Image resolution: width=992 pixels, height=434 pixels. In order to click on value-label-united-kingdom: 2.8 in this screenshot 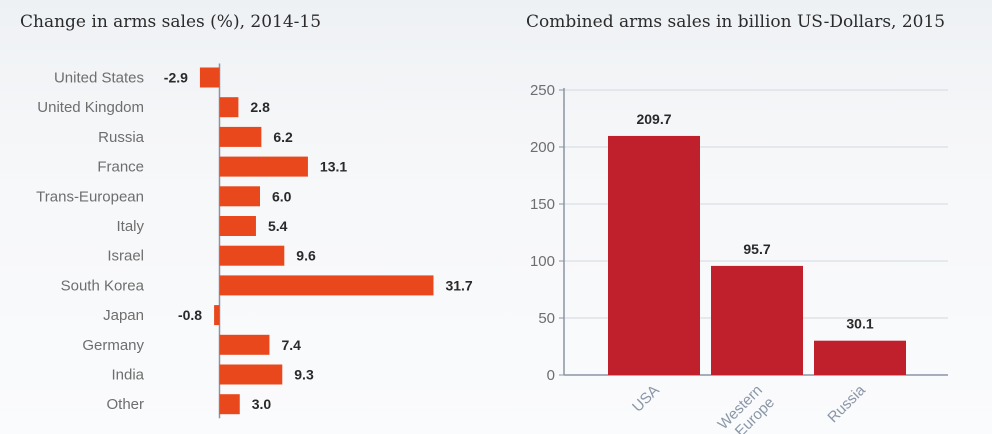, I will do `click(260, 107)`.